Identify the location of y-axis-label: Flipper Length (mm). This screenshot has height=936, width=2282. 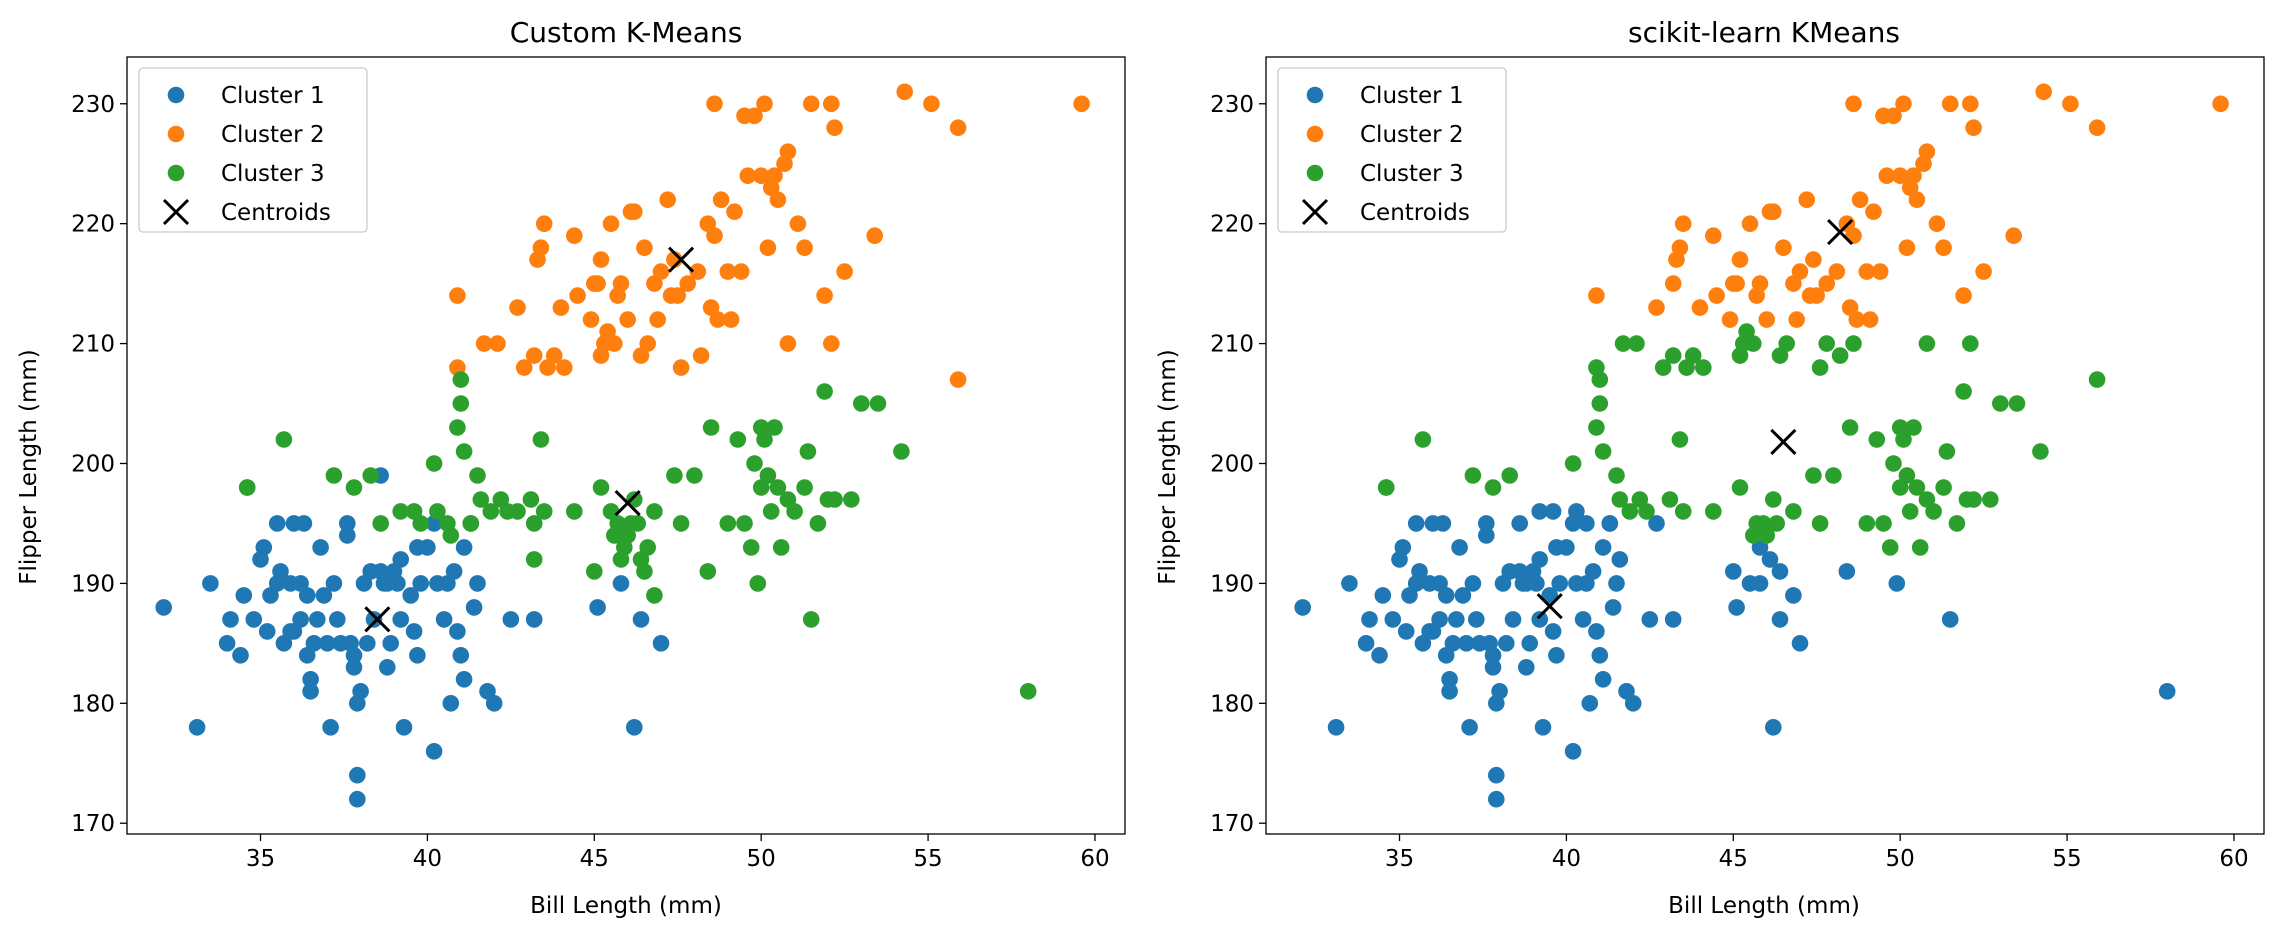
(29, 467).